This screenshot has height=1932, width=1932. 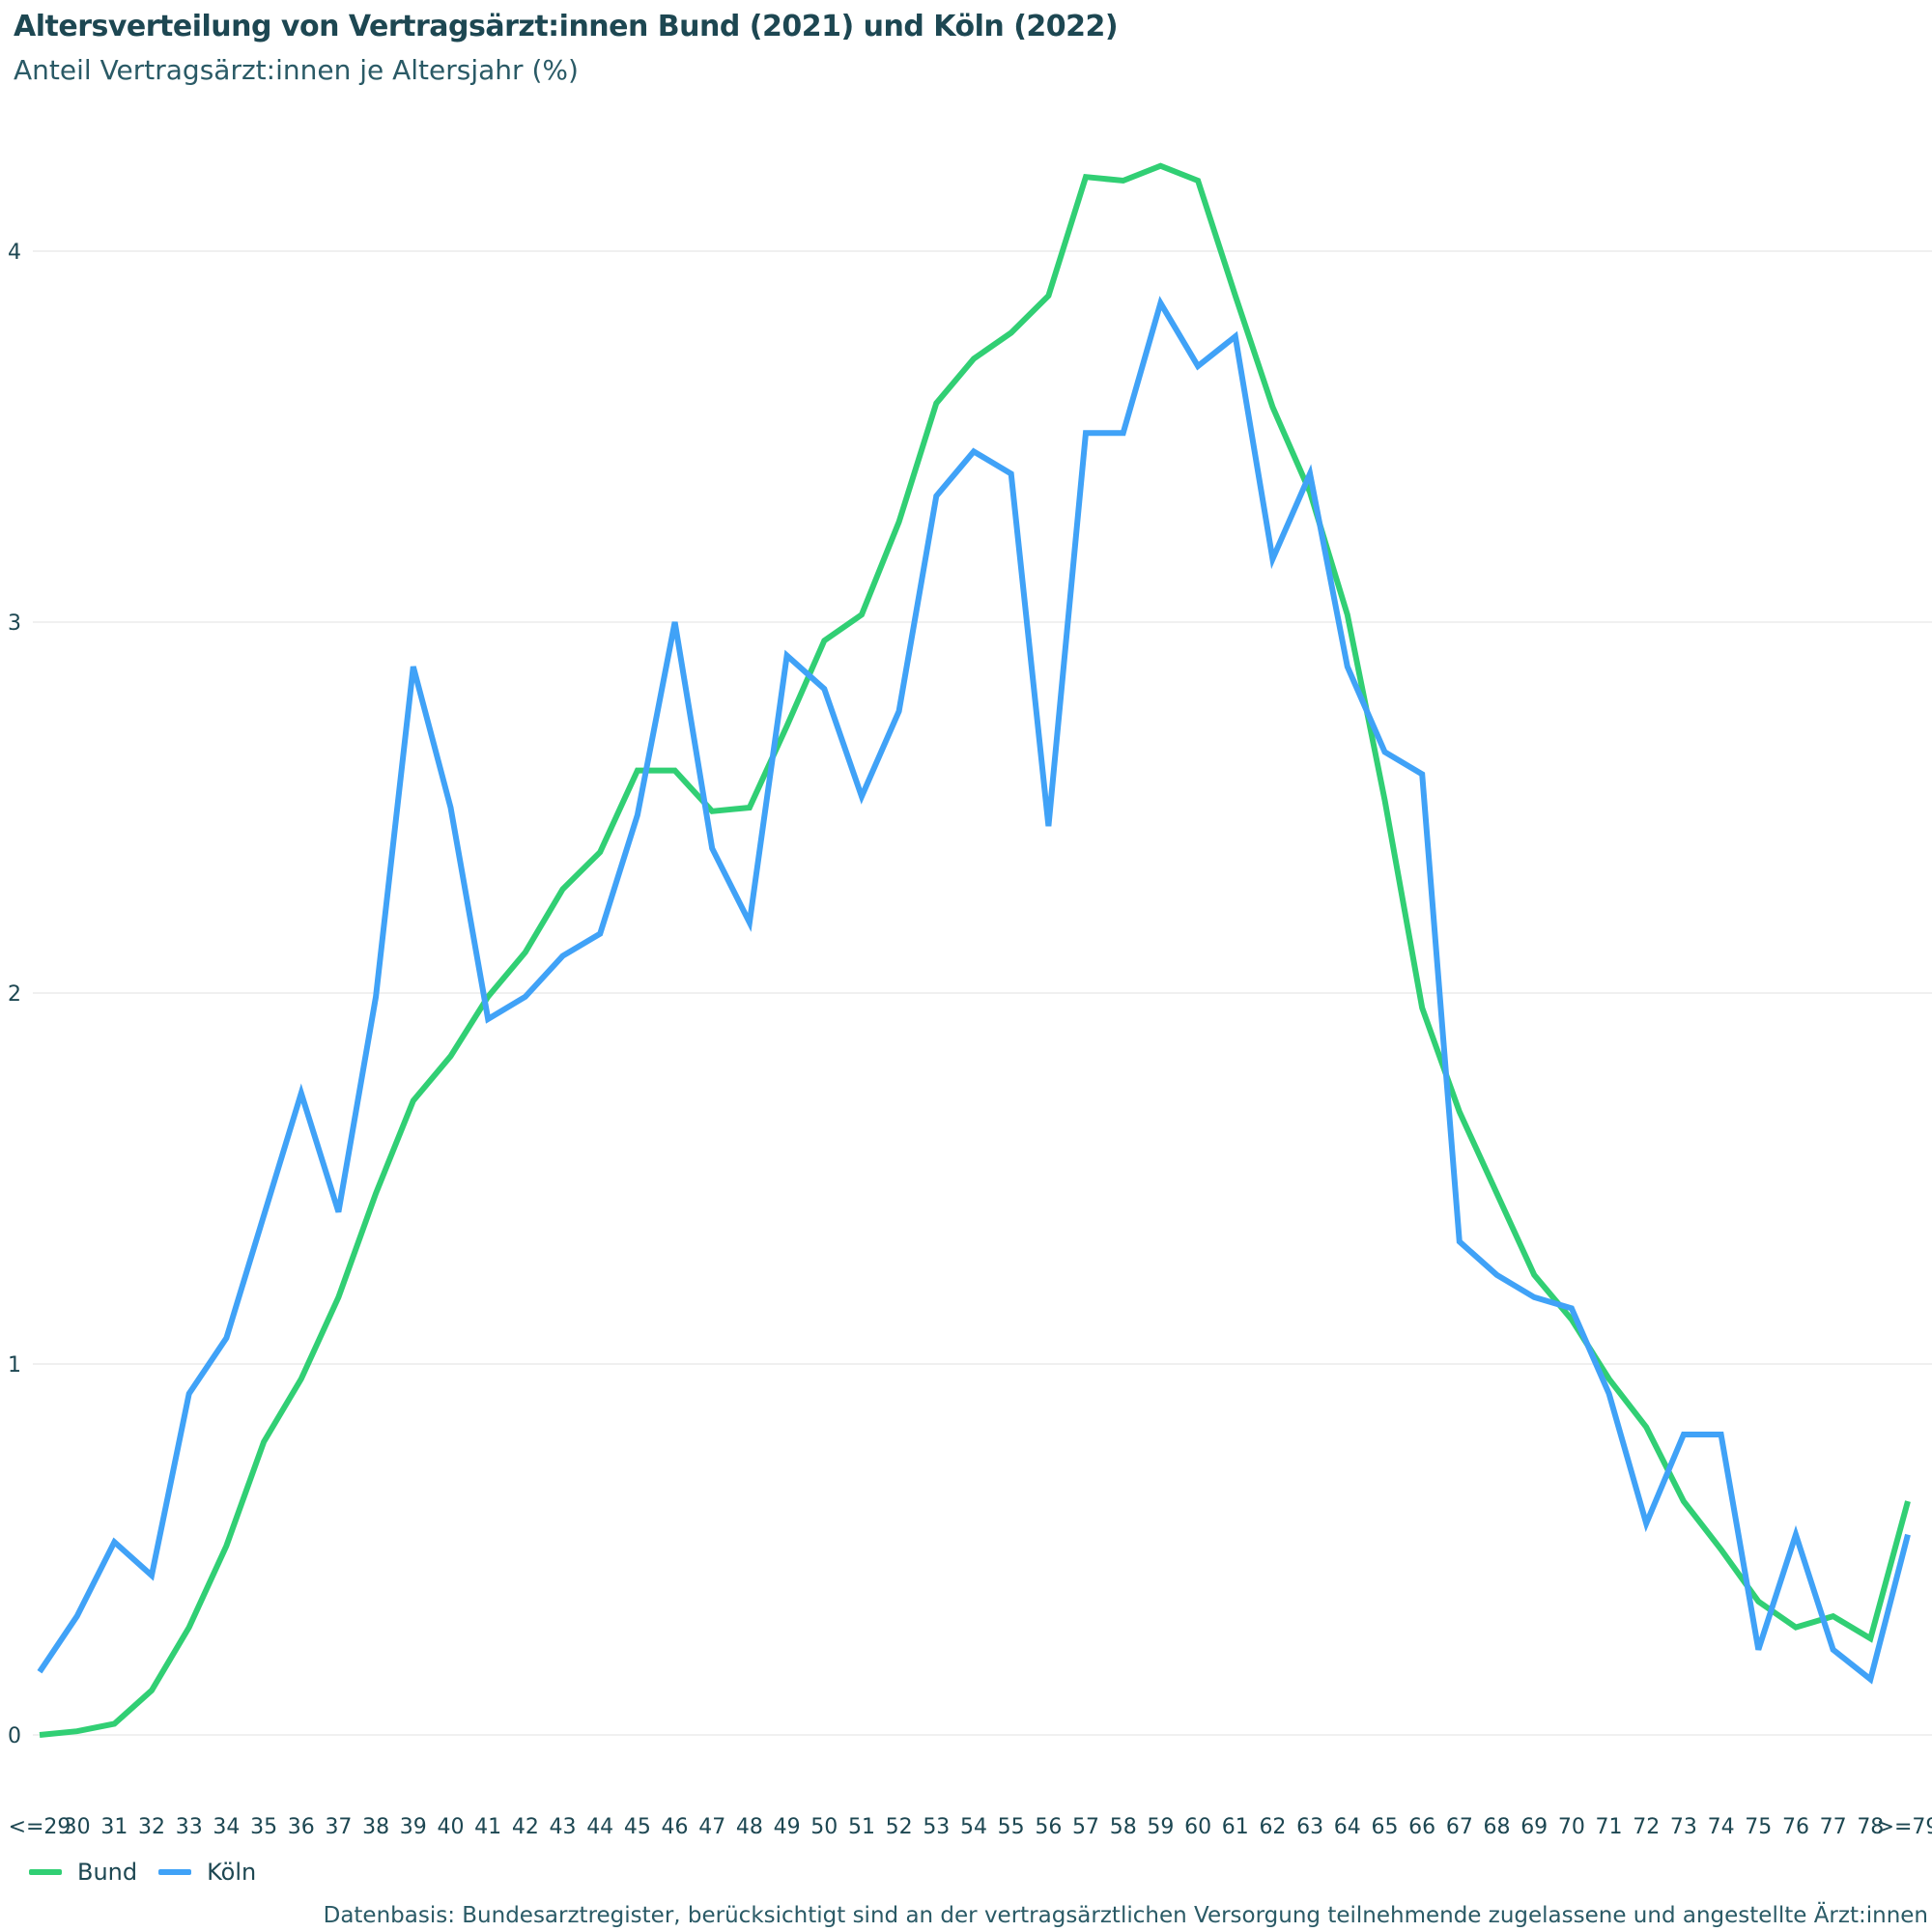 What do you see at coordinates (14, 1365) in the screenshot?
I see `y-tick-label: 1` at bounding box center [14, 1365].